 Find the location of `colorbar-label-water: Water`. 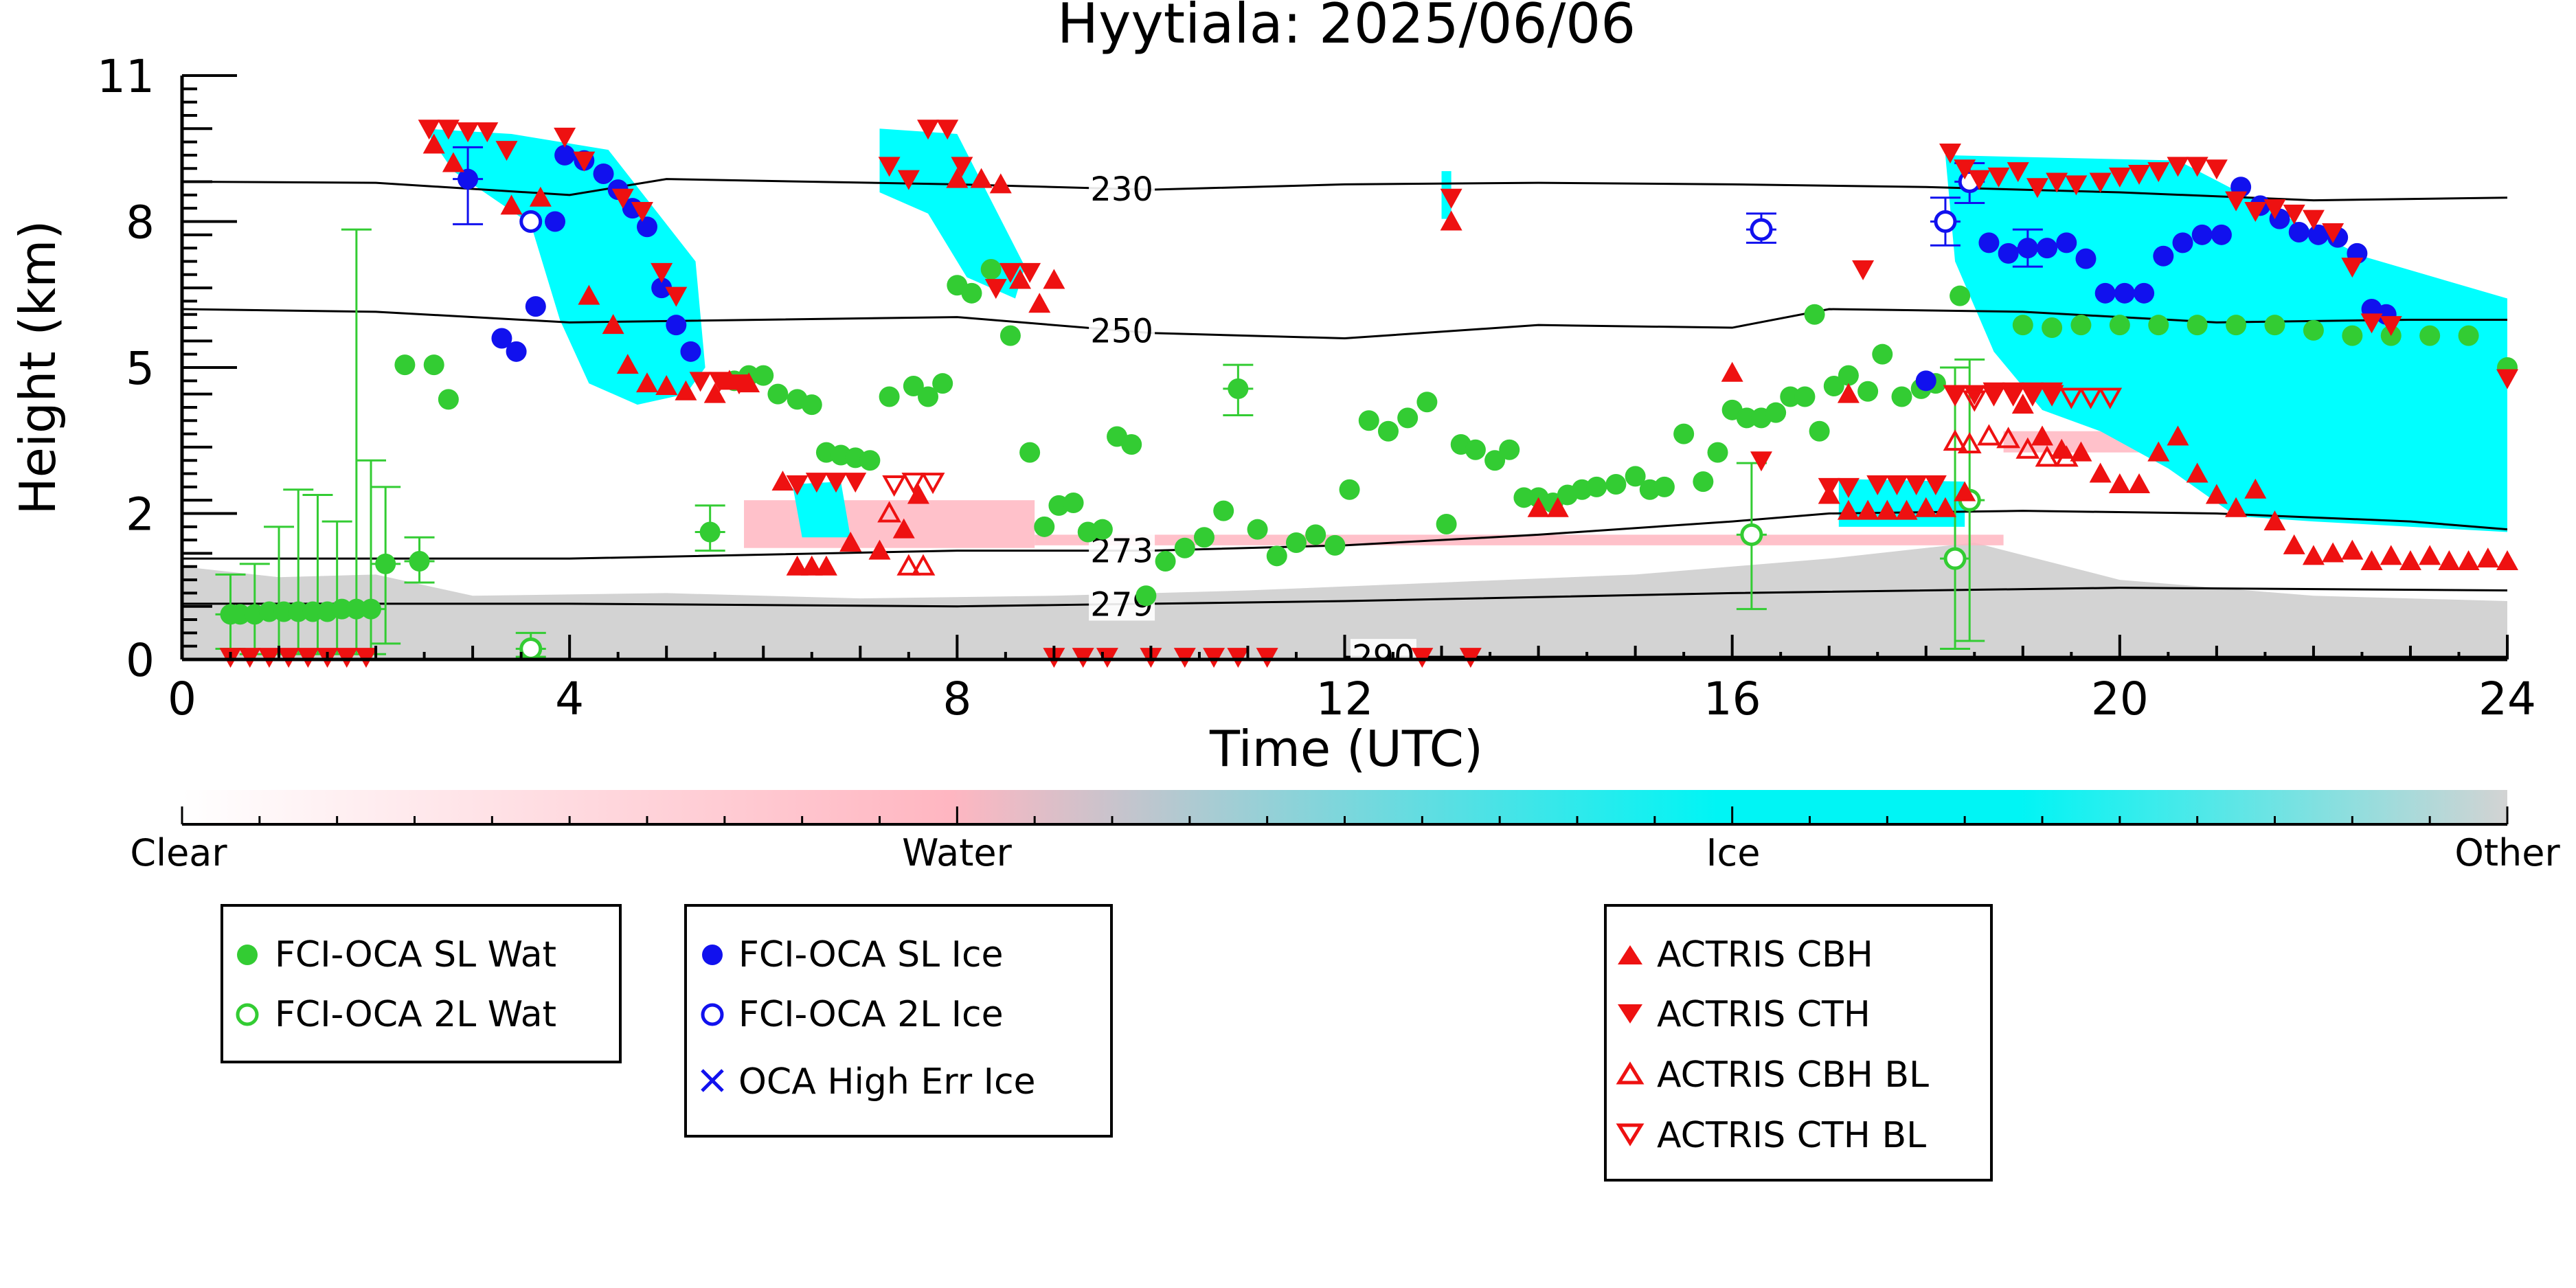

colorbar-label-water: Water is located at coordinates (957, 852).